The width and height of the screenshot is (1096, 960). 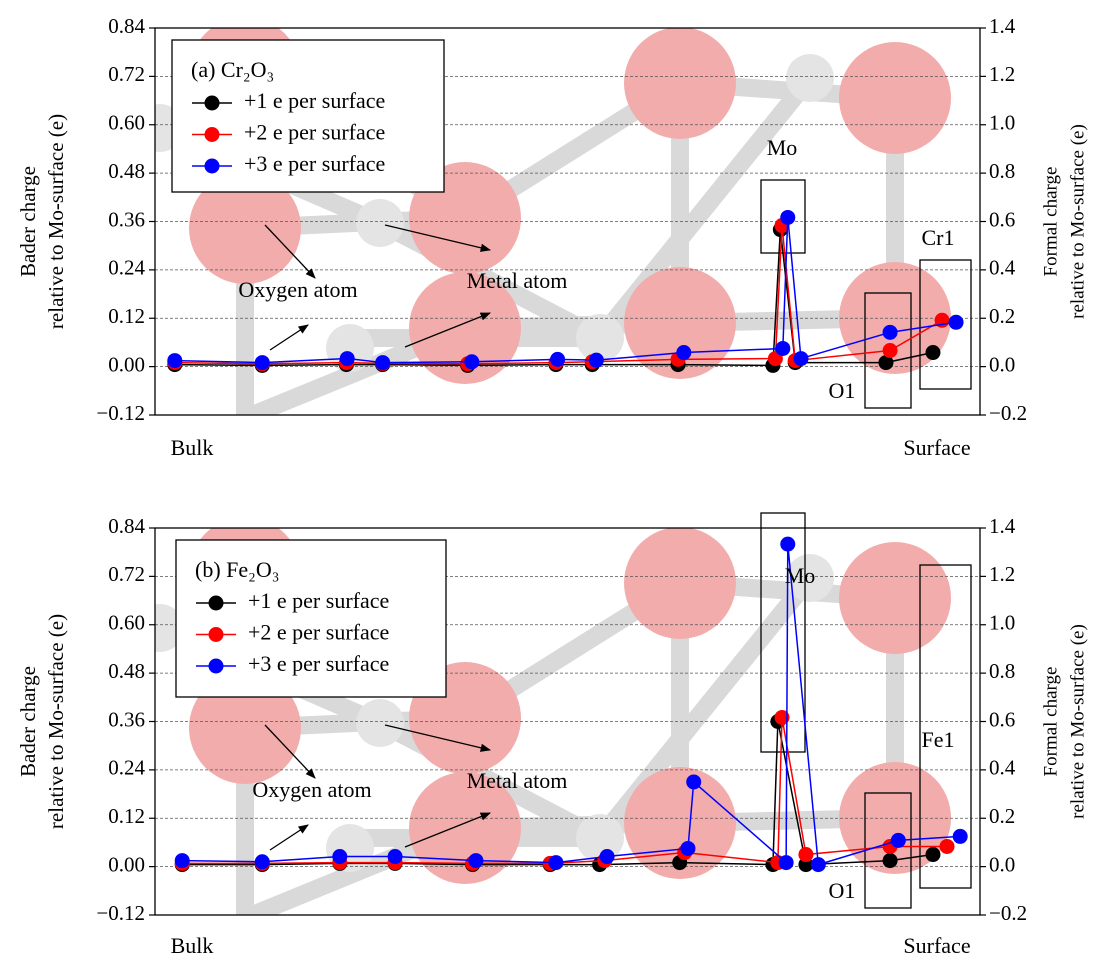 What do you see at coordinates (126, 864) in the screenshot?
I see `y-tick-label: 0.00` at bounding box center [126, 864].